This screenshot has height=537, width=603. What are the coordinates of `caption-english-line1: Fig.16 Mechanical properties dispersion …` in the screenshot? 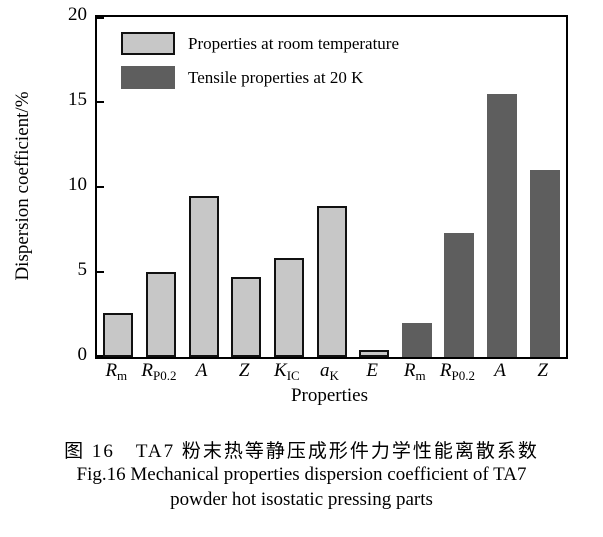 It's located at (301, 474).